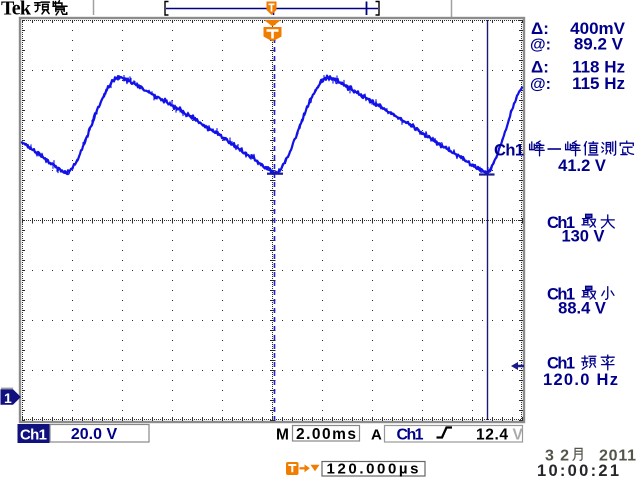 This screenshot has width=640, height=480. What do you see at coordinates (326, 434) in the screenshot?
I see `svg-text: 2.00ms` at bounding box center [326, 434].